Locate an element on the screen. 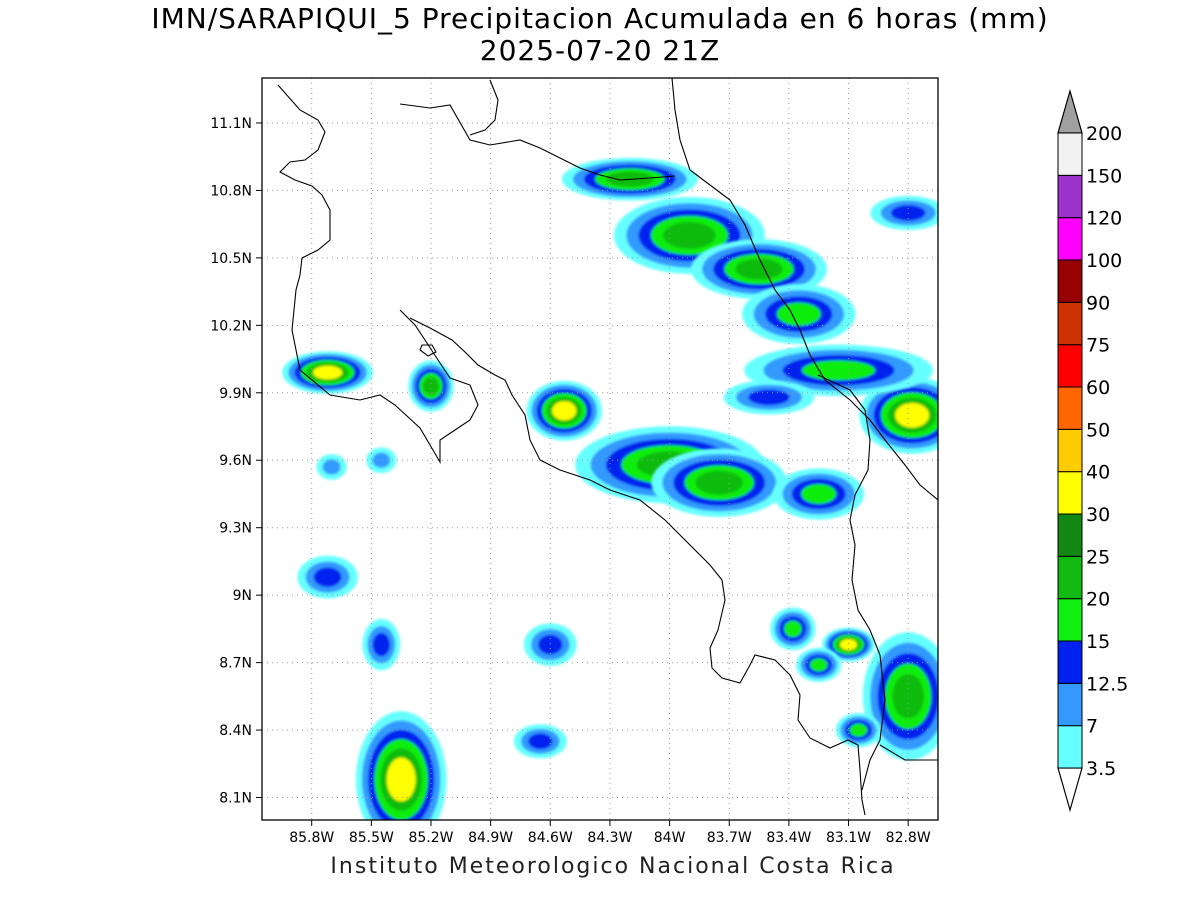  colorbar-label: 12.5 is located at coordinates (1107, 684).